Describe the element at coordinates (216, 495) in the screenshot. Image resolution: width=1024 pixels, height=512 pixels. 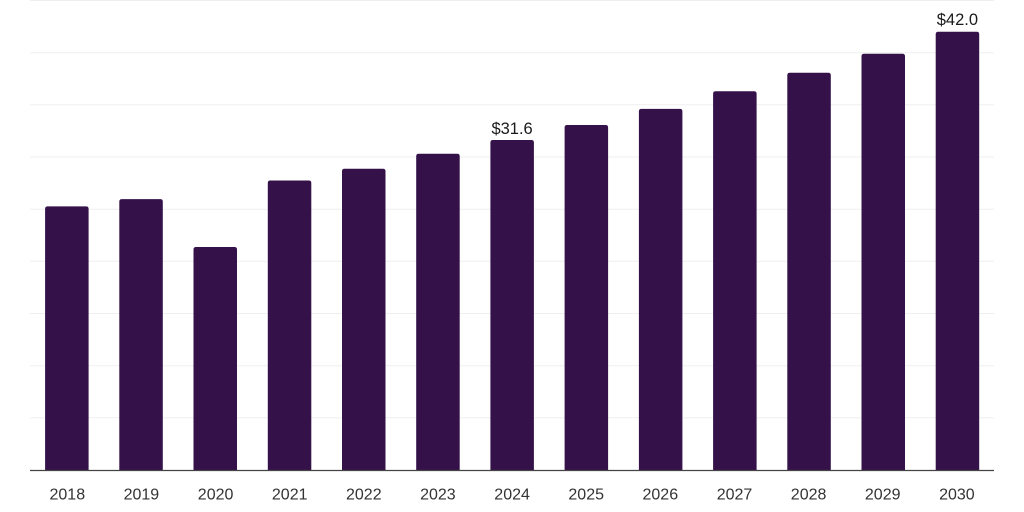
I see `svg-text: 2020` at that location.